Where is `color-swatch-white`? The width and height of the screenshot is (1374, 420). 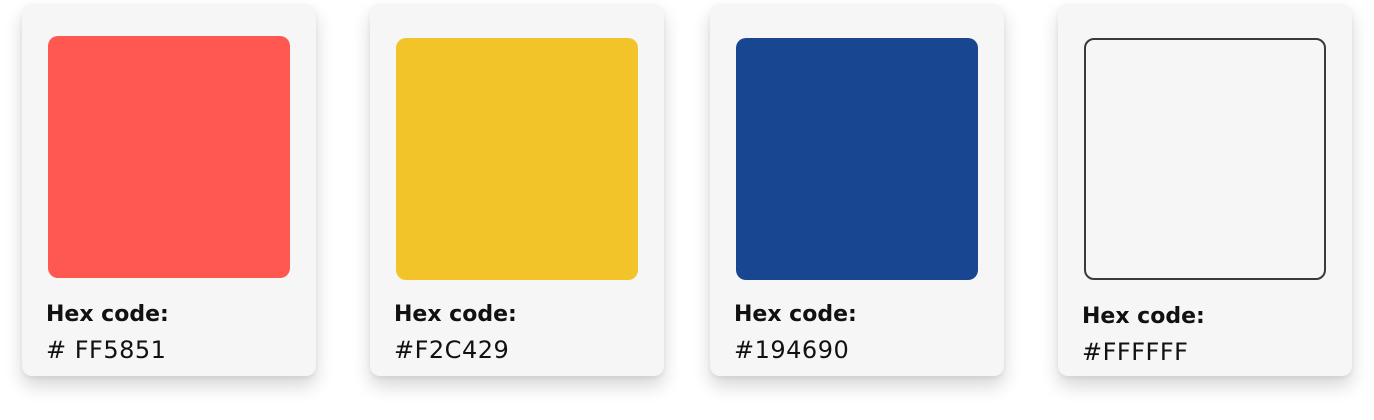 color-swatch-white is located at coordinates (1205, 159).